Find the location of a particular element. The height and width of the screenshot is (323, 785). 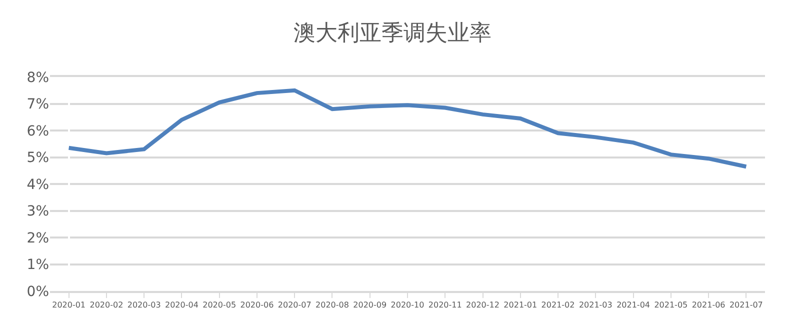

x-tick-label: 2021-01 is located at coordinates (521, 305).